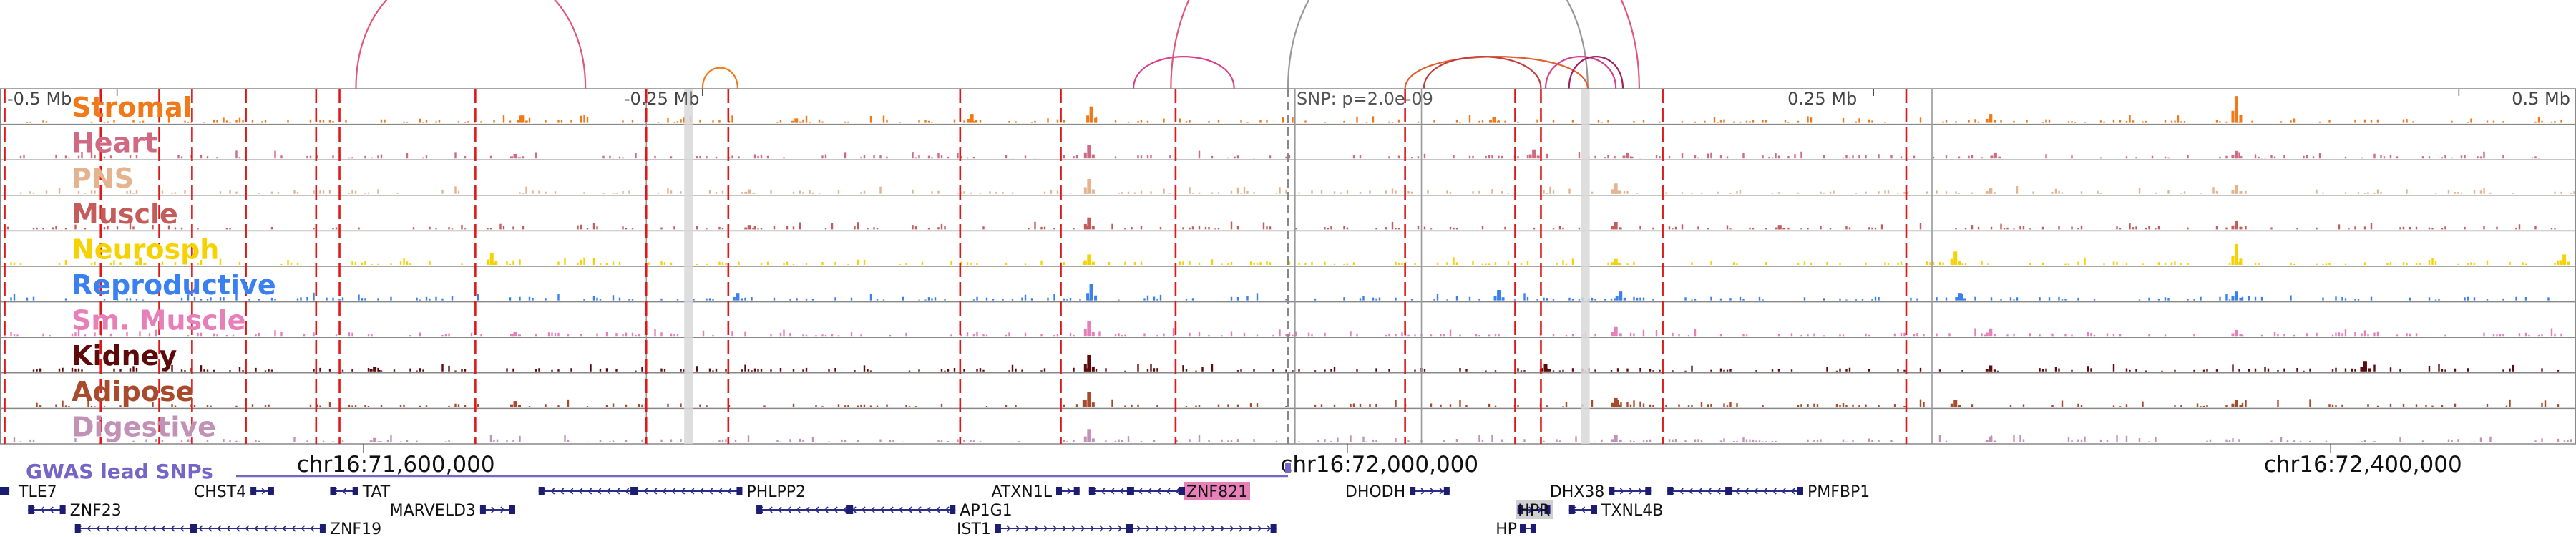  Describe the element at coordinates (103, 178) in the screenshot. I see `track-label: PNS` at that location.